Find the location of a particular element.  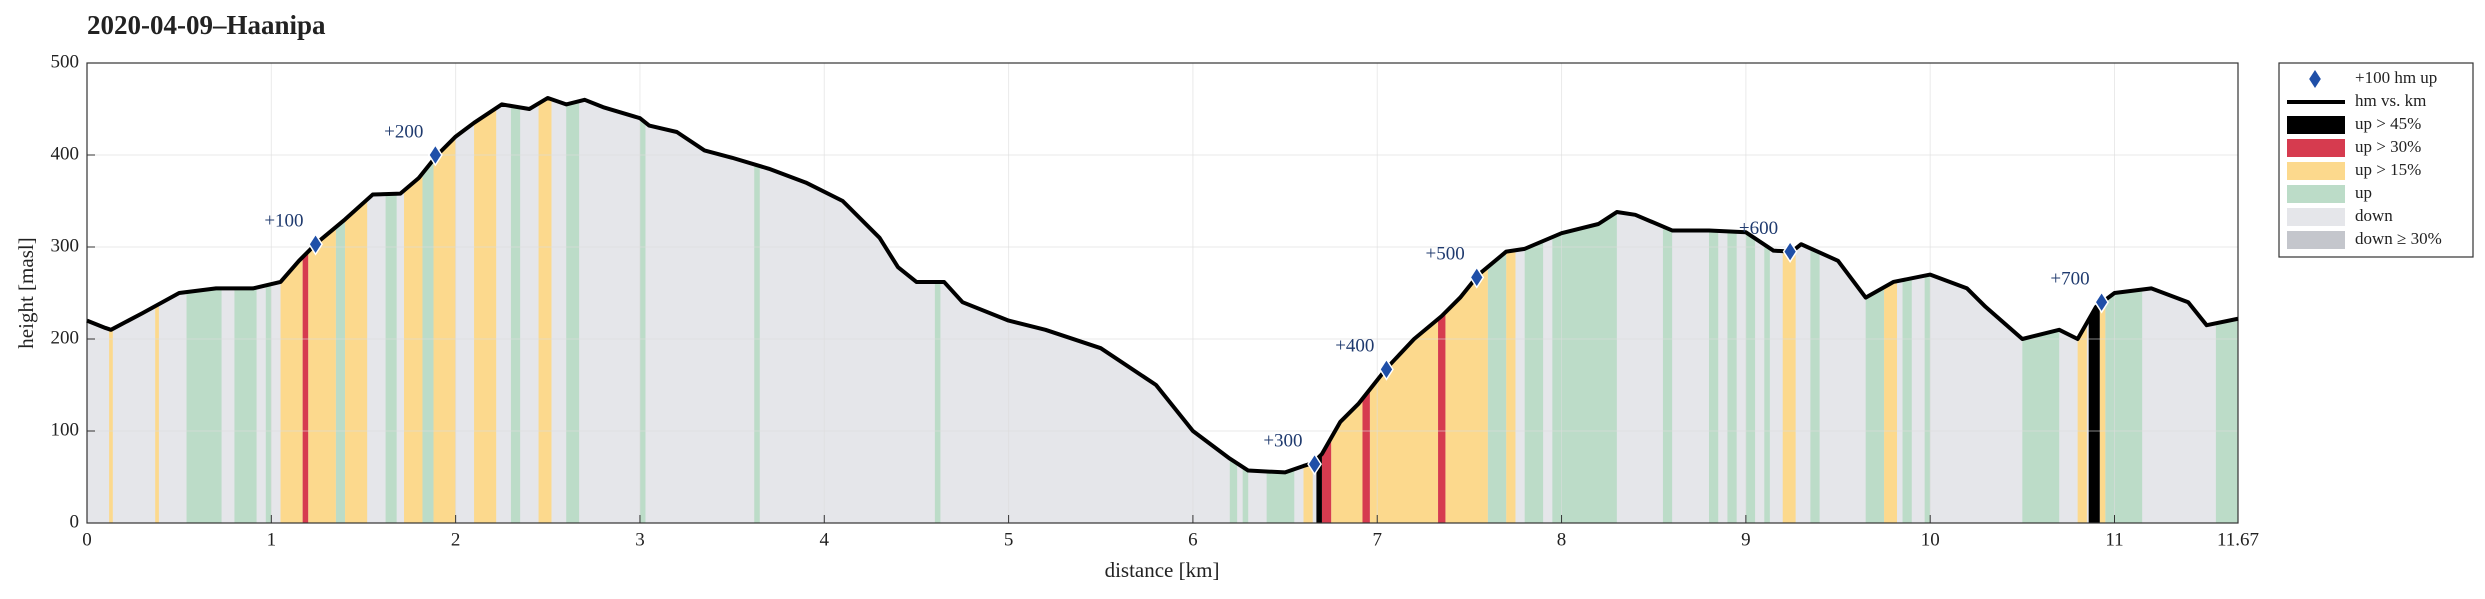

x-tick-label: 5 is located at coordinates (1009, 539).